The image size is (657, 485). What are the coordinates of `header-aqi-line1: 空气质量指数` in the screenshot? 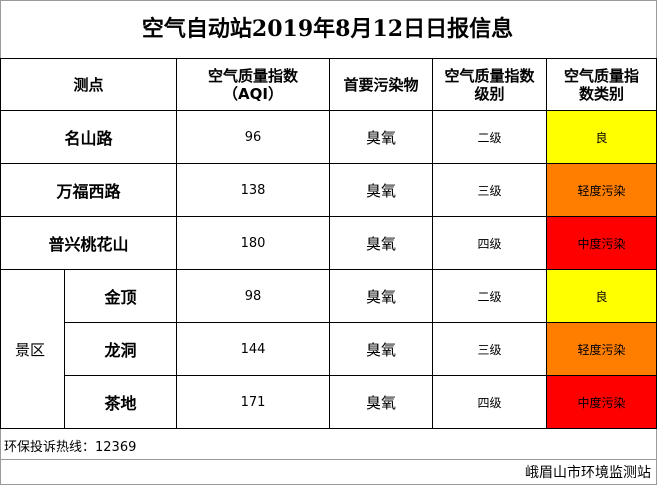 It's located at (253, 75).